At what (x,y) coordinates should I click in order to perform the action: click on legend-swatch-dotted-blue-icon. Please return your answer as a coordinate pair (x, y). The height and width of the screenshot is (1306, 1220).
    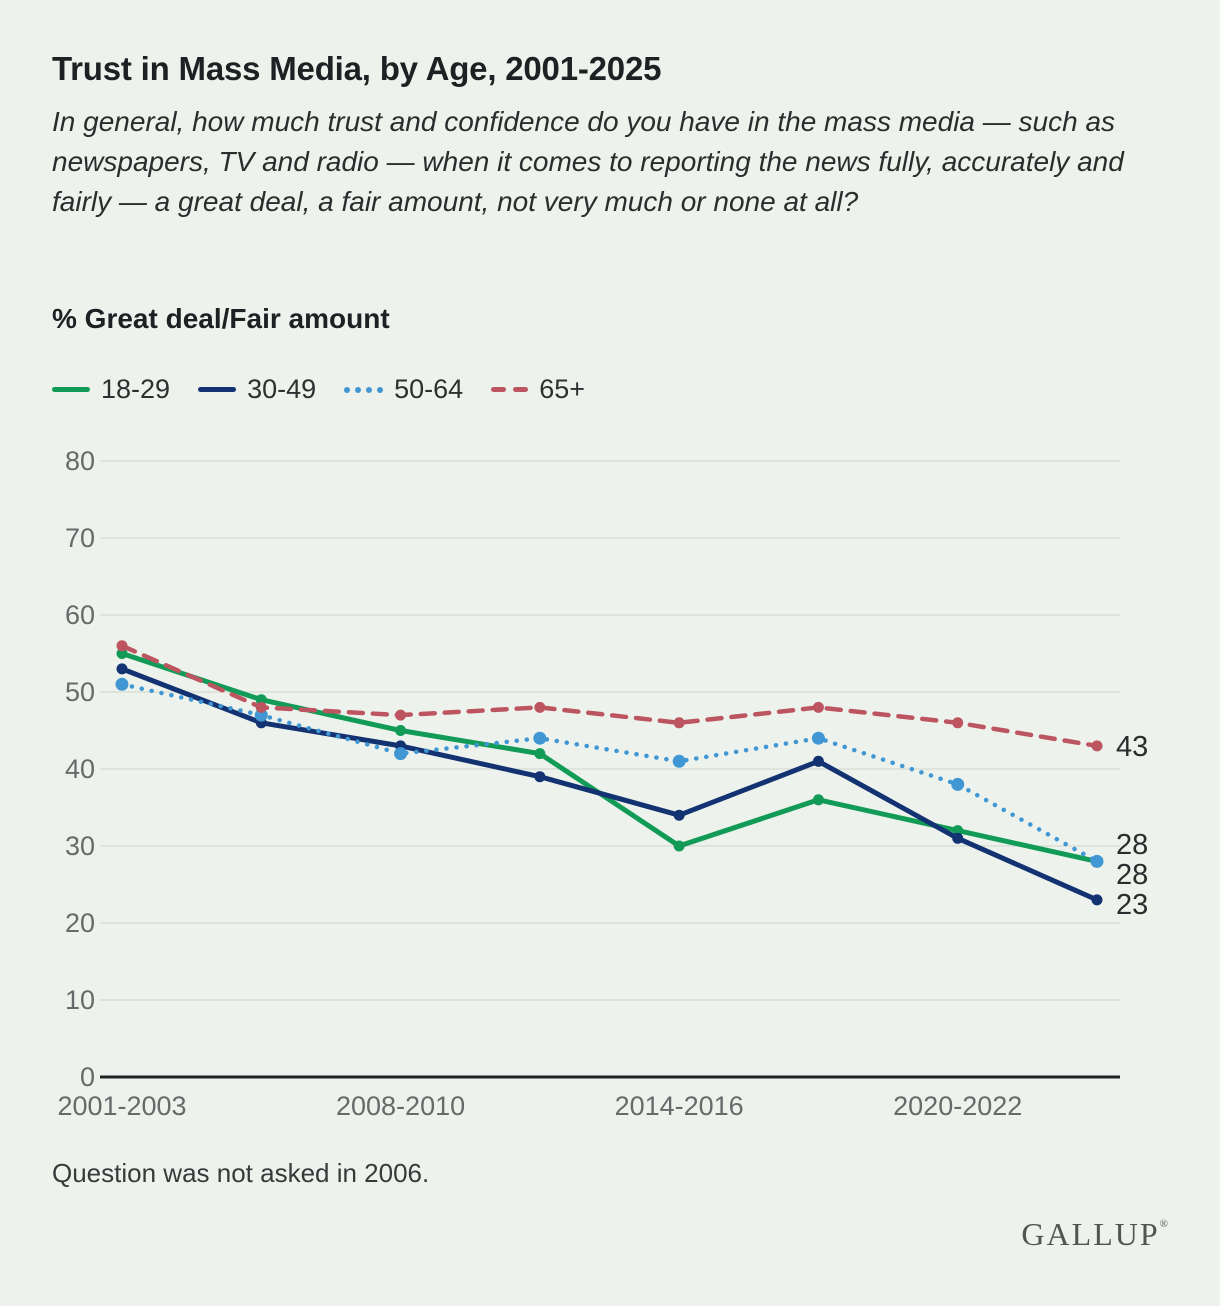
    Looking at the image, I should click on (364, 389).